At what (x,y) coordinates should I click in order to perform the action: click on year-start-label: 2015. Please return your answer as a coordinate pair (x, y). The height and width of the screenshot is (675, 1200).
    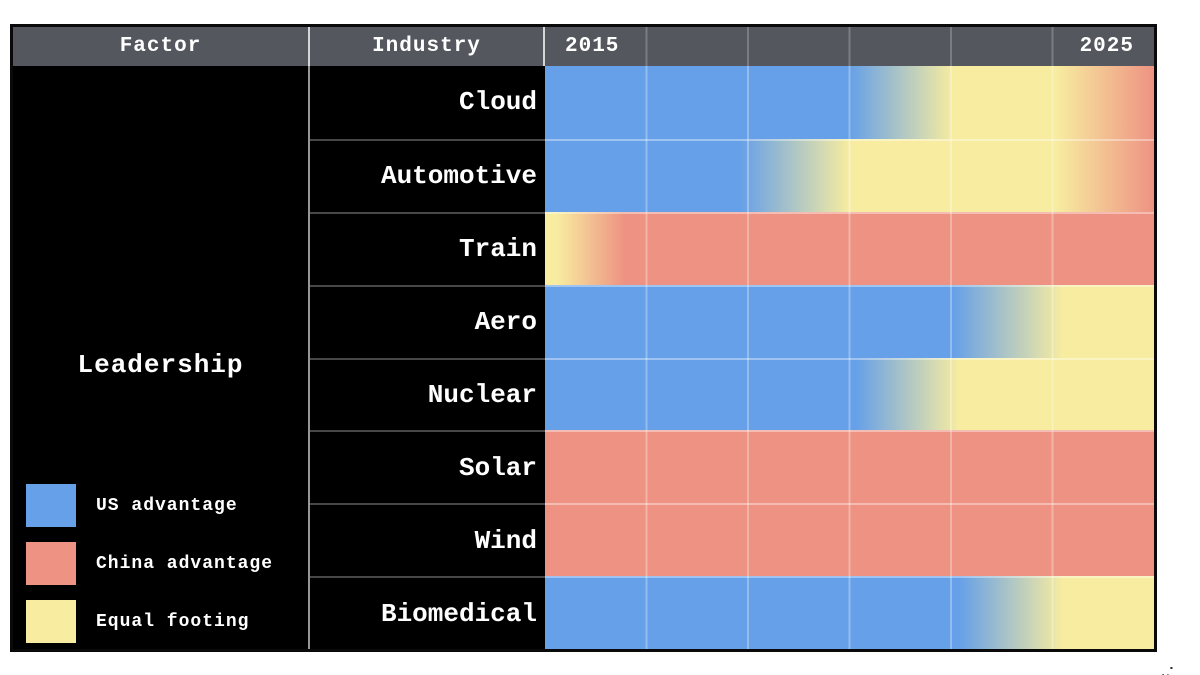
    Looking at the image, I should click on (592, 46).